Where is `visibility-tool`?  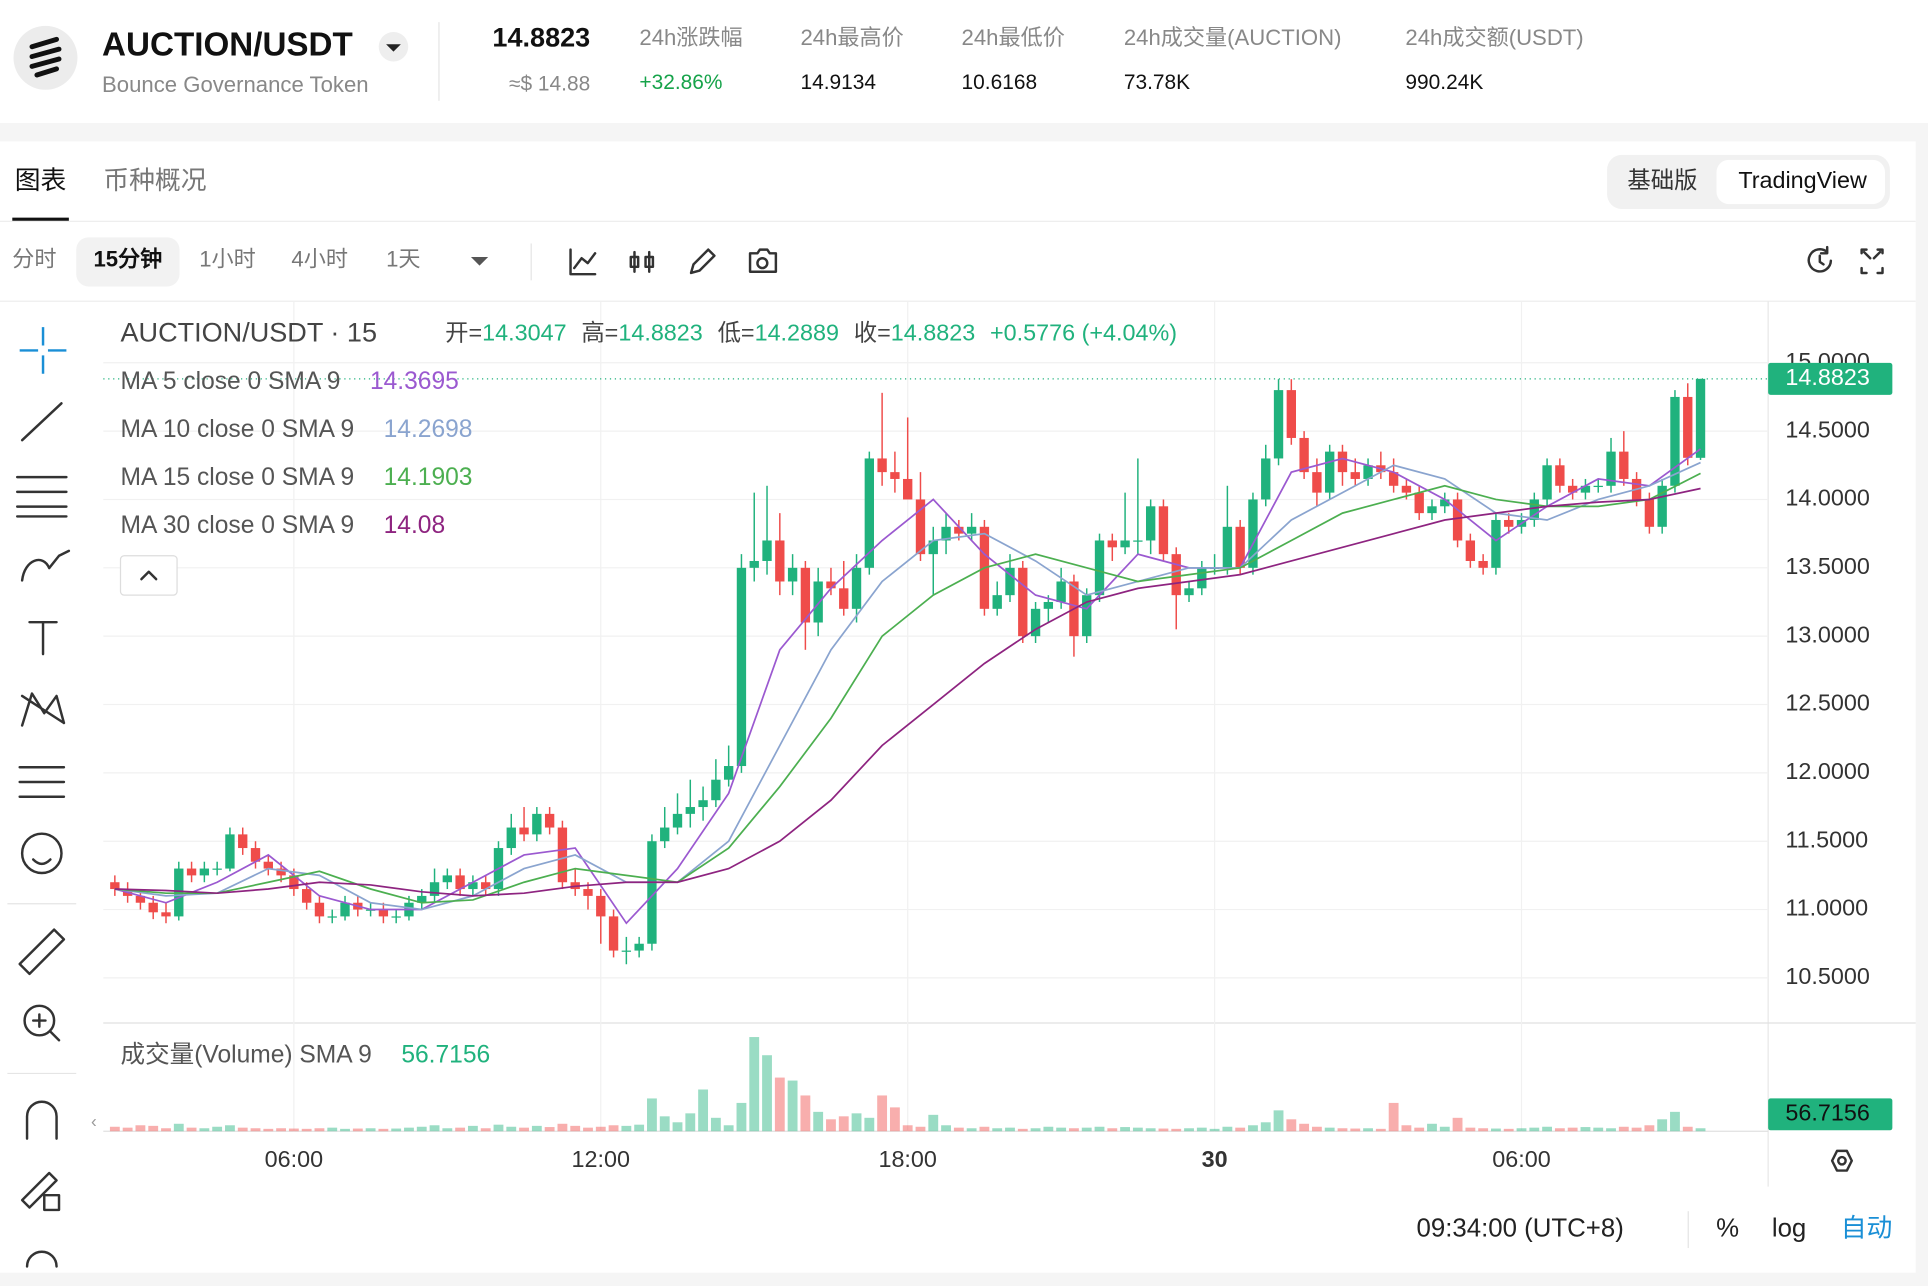 visibility-tool is located at coordinates (41, 1259).